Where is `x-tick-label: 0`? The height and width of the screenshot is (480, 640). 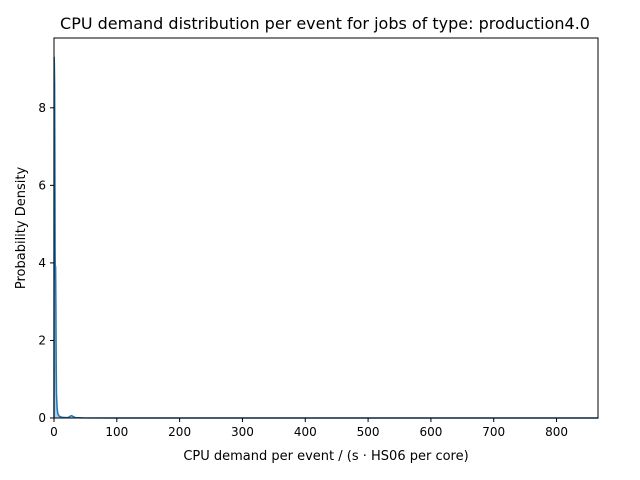 x-tick-label: 0 is located at coordinates (54, 432).